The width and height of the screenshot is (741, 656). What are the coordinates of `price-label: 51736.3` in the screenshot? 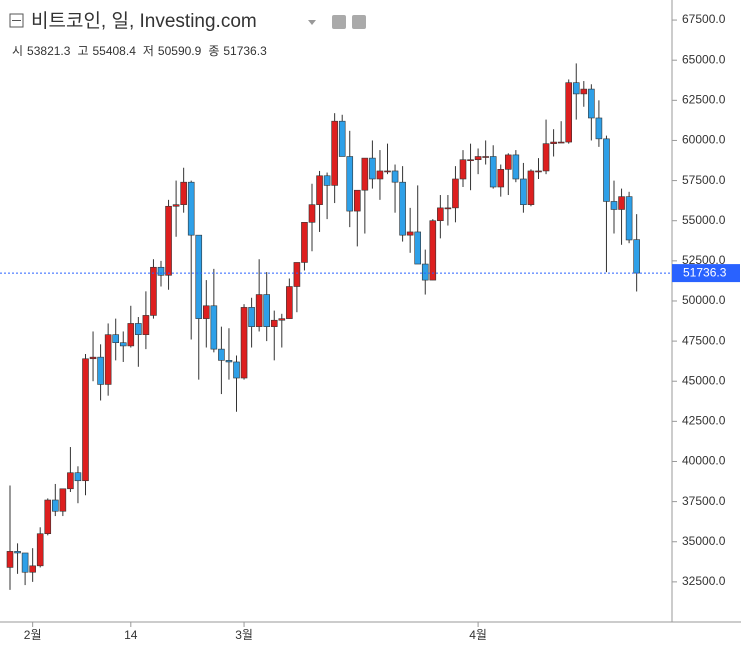 It's located at (705, 272).